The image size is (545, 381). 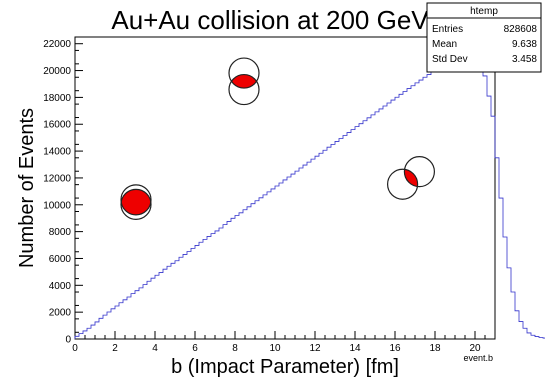 What do you see at coordinates (285, 367) in the screenshot?
I see `x-axis-label: b (Impact Parameter) [fm]` at bounding box center [285, 367].